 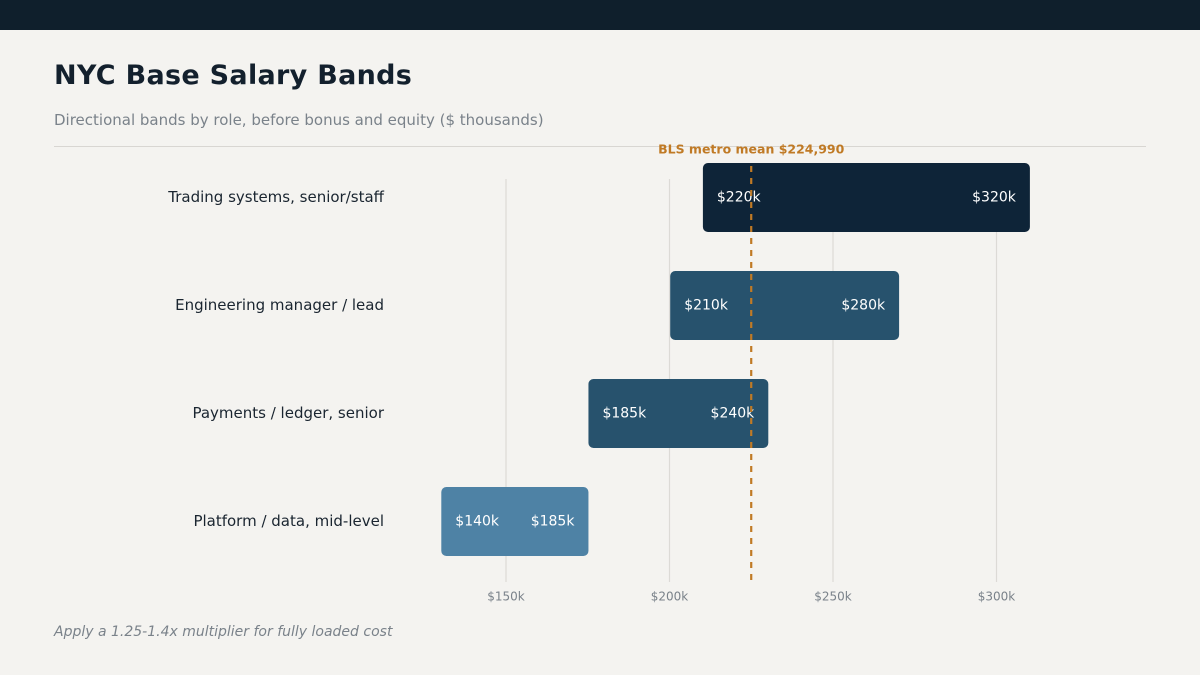 I want to click on band-high-label: $280k, so click(x=863, y=306).